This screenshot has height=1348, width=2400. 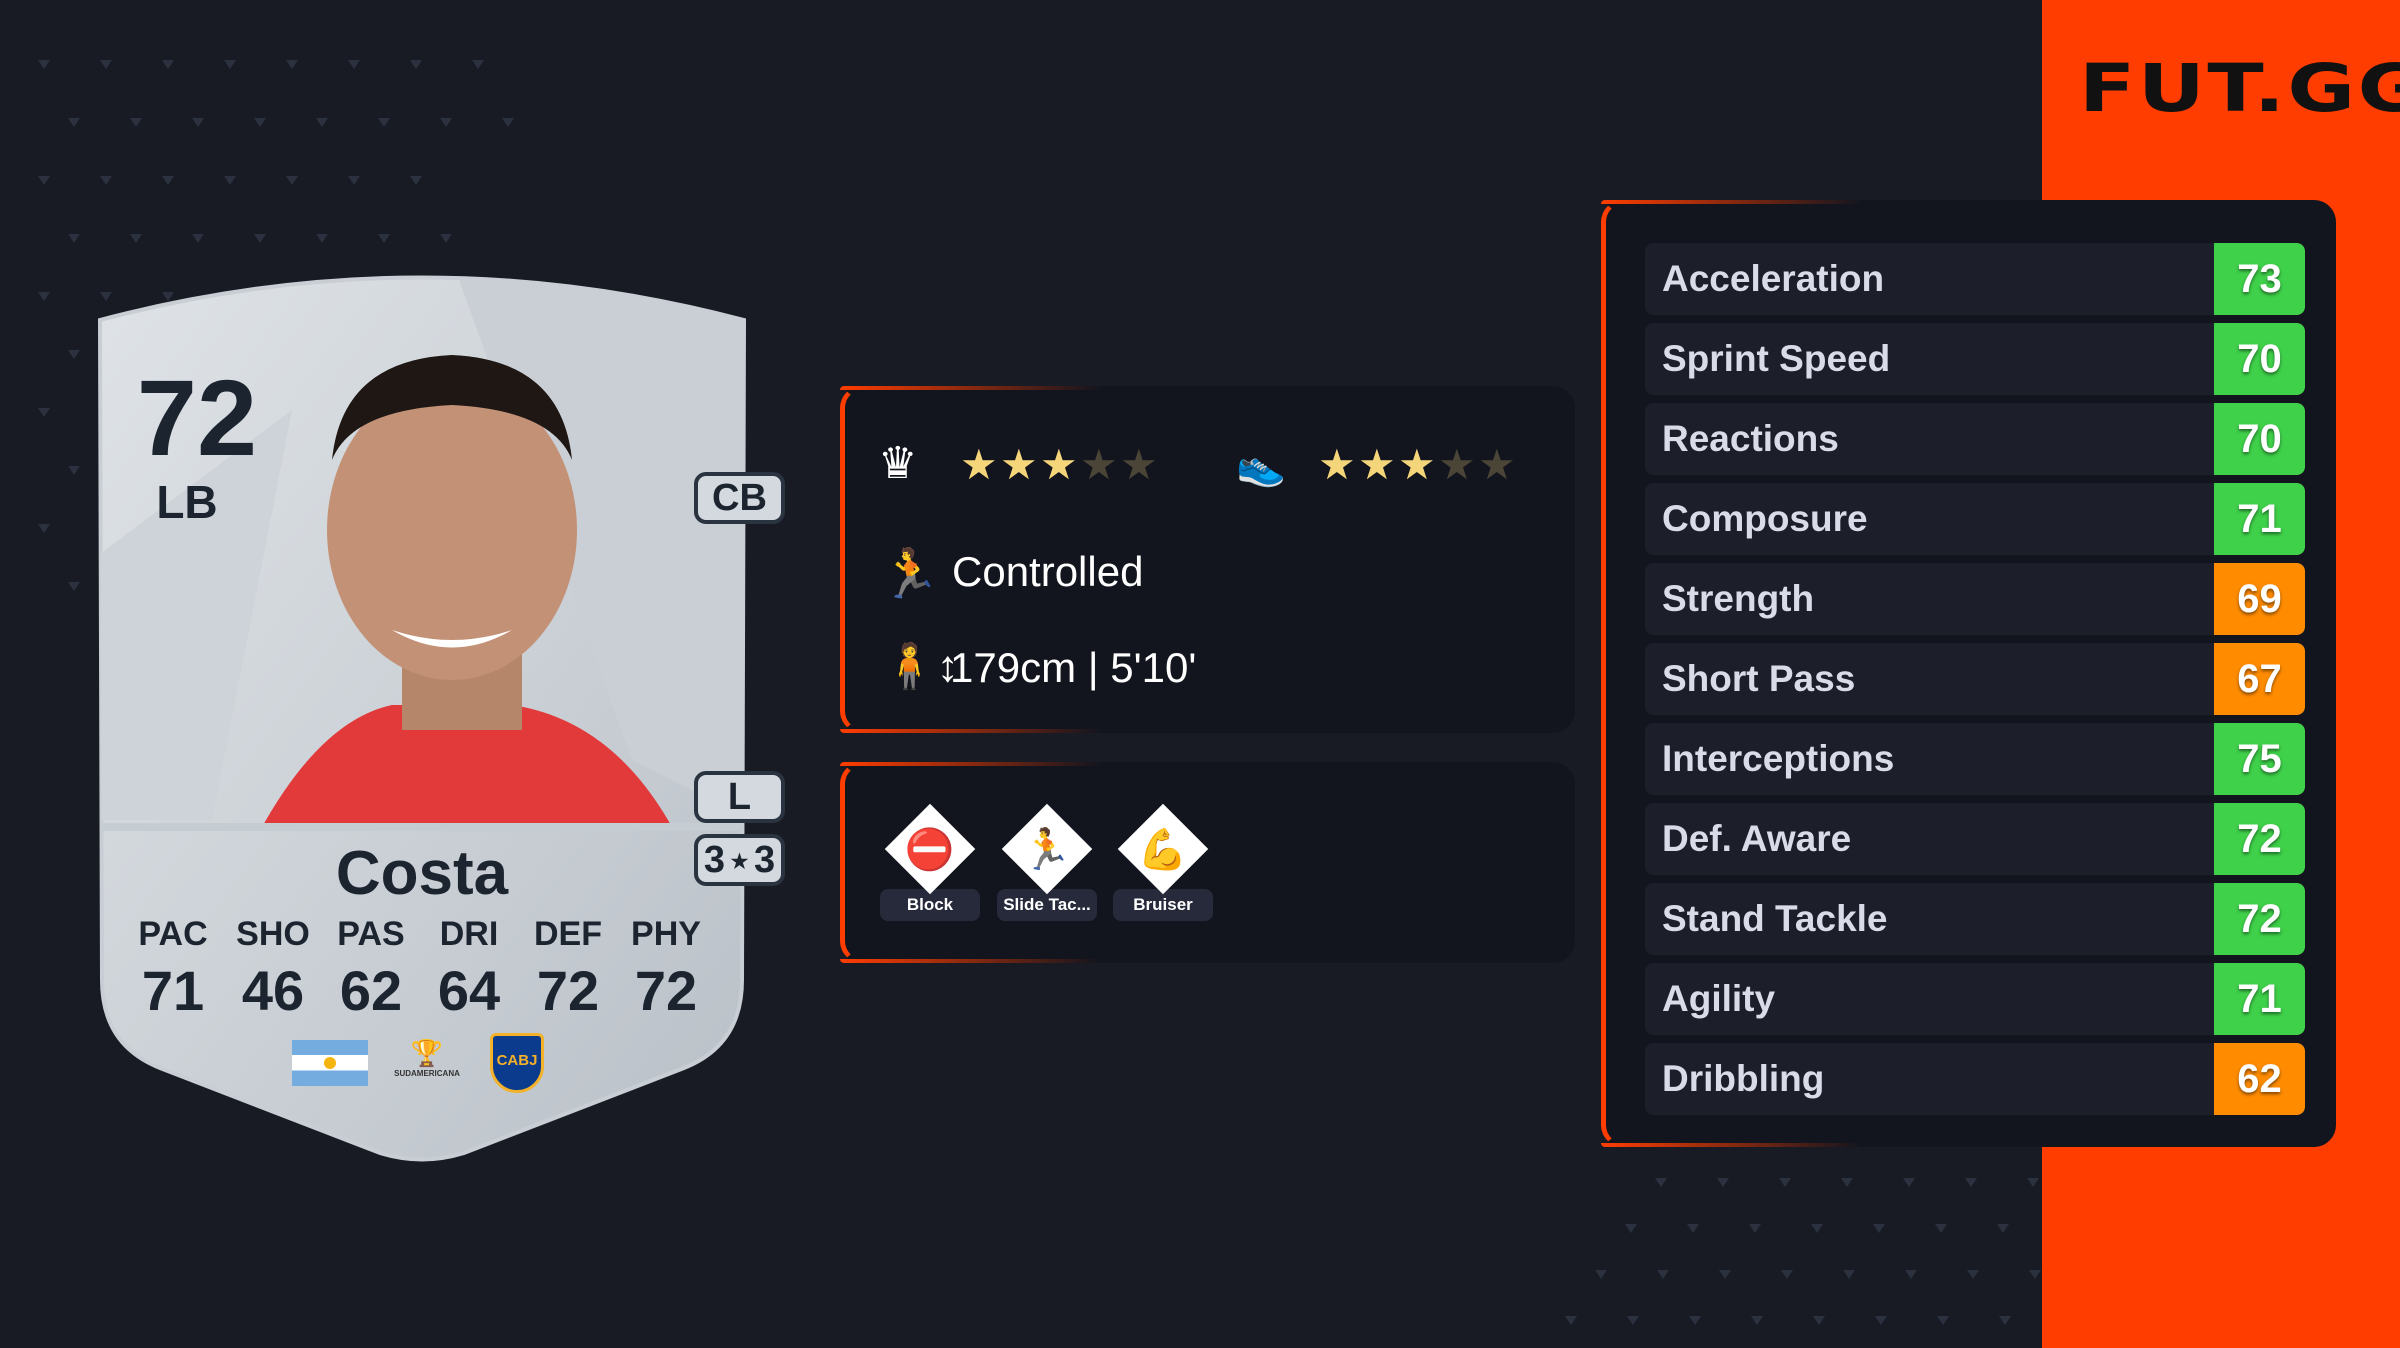 What do you see at coordinates (1776, 358) in the screenshot?
I see `attribute-label: Sprint Speed` at bounding box center [1776, 358].